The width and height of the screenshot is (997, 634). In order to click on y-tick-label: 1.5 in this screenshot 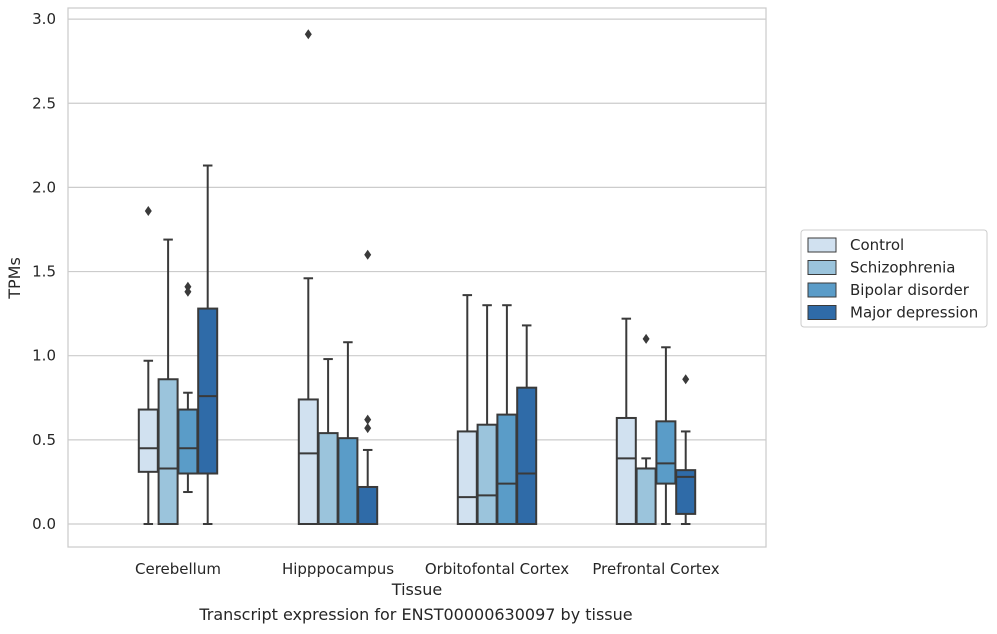, I will do `click(44, 272)`.